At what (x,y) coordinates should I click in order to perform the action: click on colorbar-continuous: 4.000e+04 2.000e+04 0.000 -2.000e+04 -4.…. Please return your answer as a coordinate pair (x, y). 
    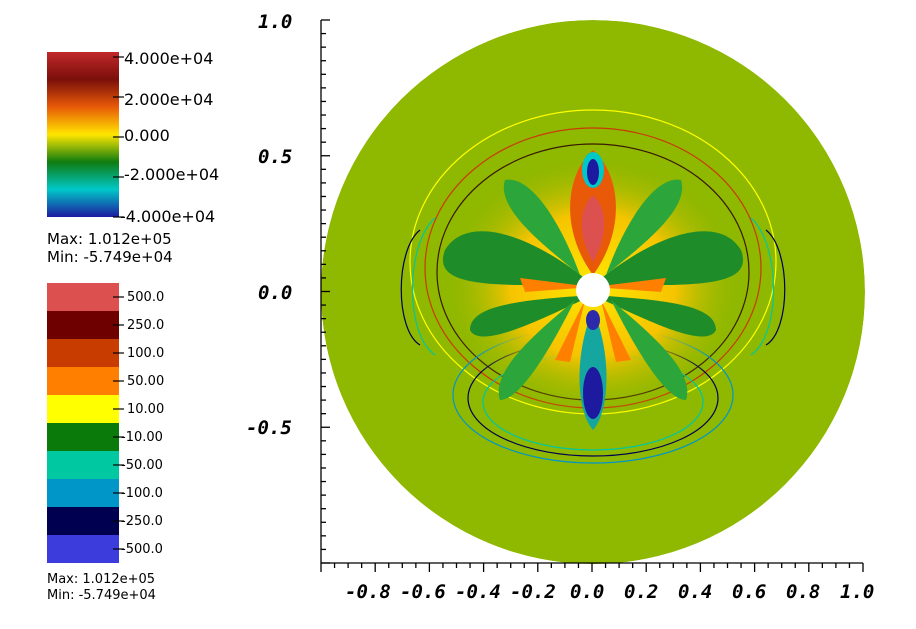
    Looking at the image, I should click on (133, 157).